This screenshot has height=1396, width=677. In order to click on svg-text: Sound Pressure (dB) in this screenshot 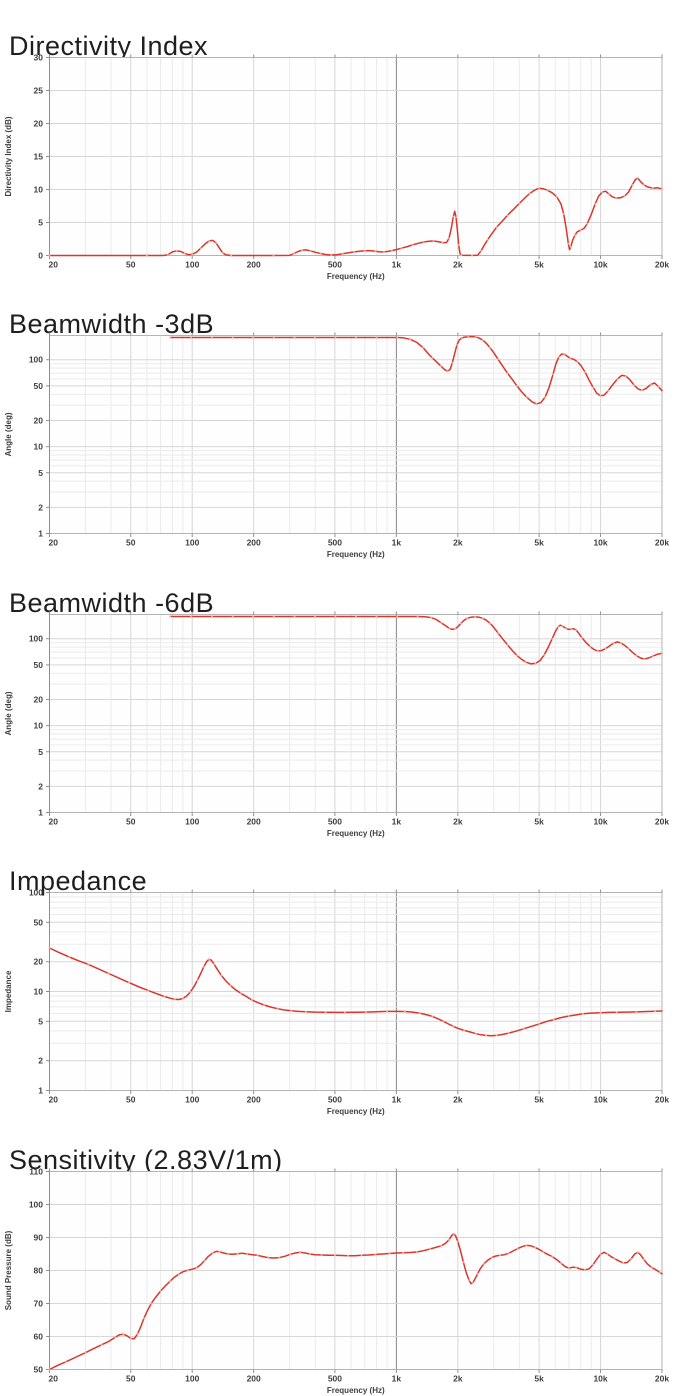, I will do `click(8, 1270)`.